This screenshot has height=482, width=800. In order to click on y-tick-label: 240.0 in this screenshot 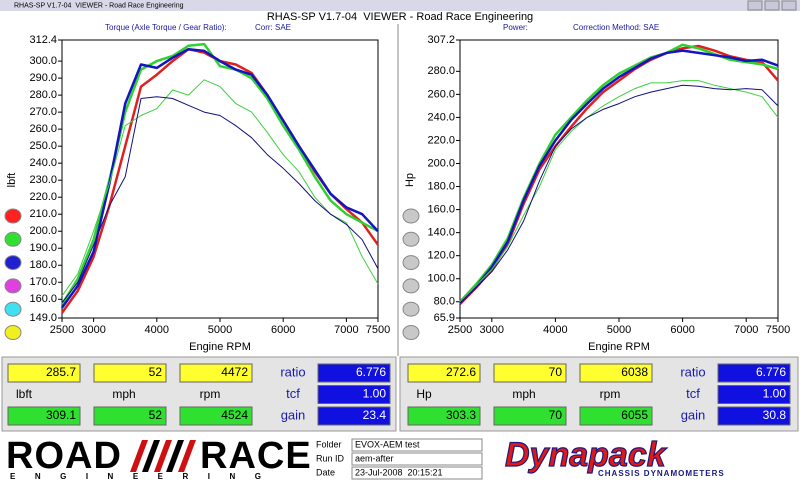, I will do `click(43, 163)`.